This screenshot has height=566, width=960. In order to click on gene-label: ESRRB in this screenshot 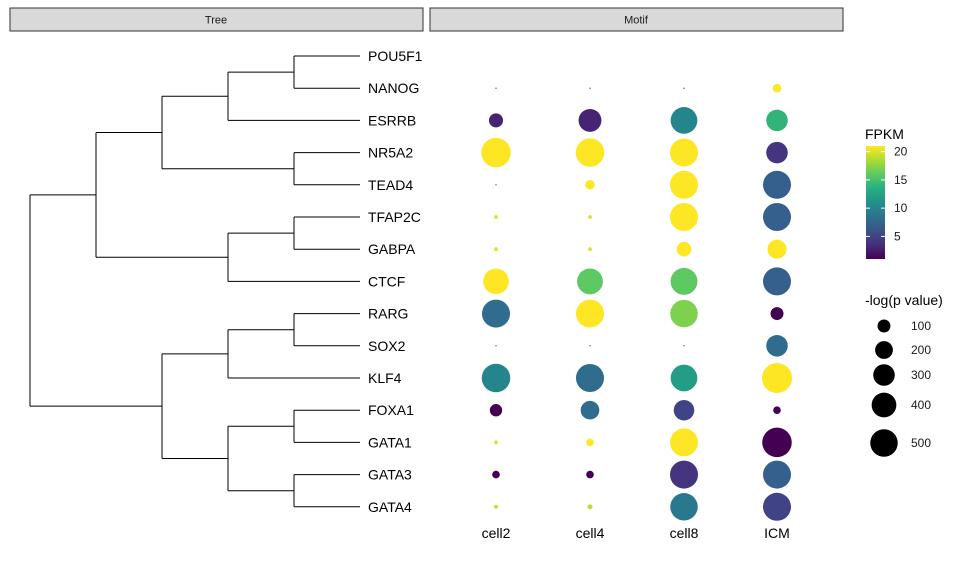, I will do `click(392, 120)`.